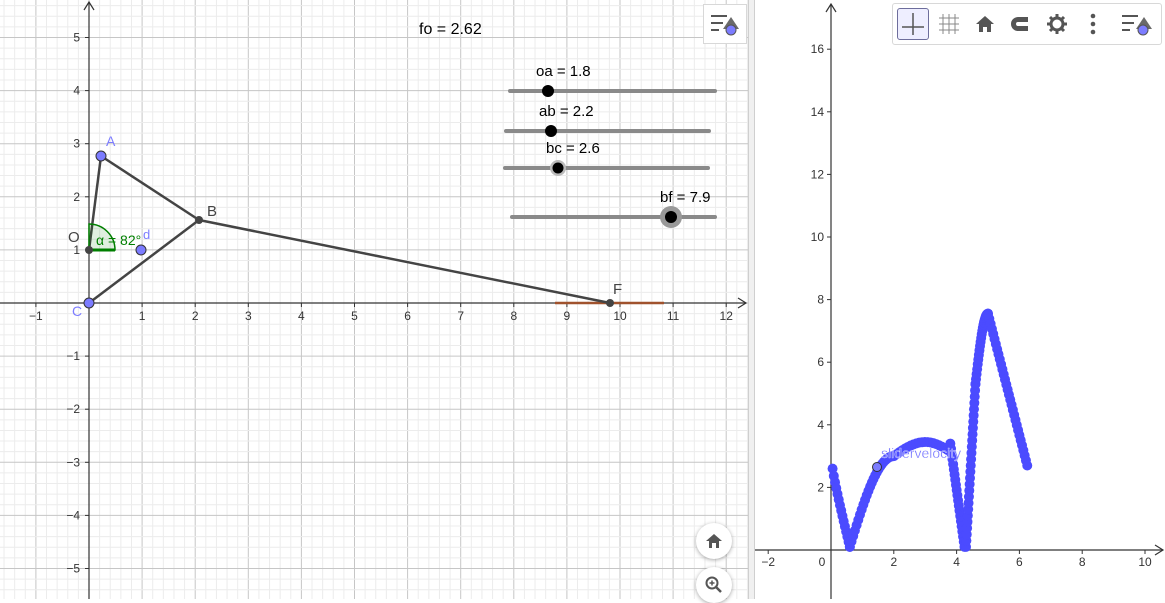 The image size is (1165, 603). What do you see at coordinates (612, 80) in the screenshot?
I see `slider-oa: oa = 1.8` at bounding box center [612, 80].